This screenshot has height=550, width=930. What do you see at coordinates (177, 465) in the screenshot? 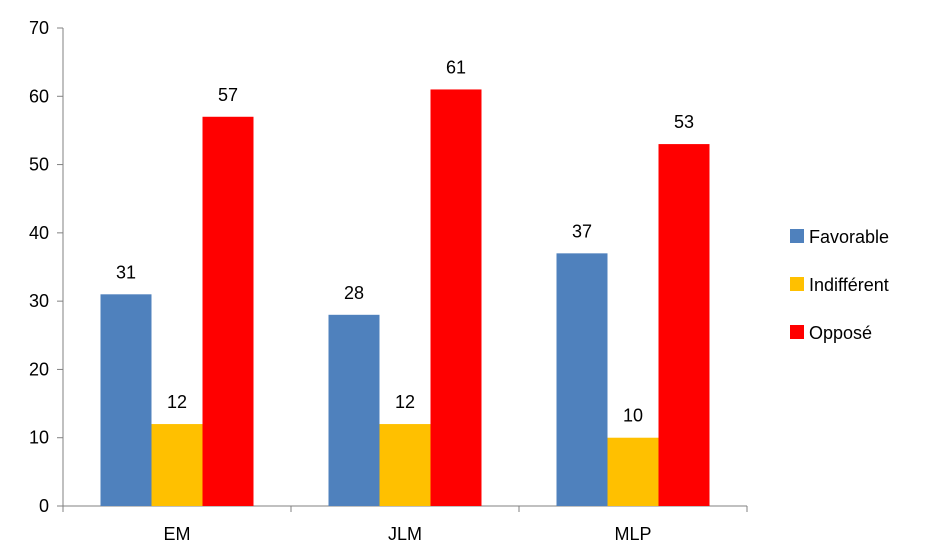
I see `bar-indiff-rent-em` at bounding box center [177, 465].